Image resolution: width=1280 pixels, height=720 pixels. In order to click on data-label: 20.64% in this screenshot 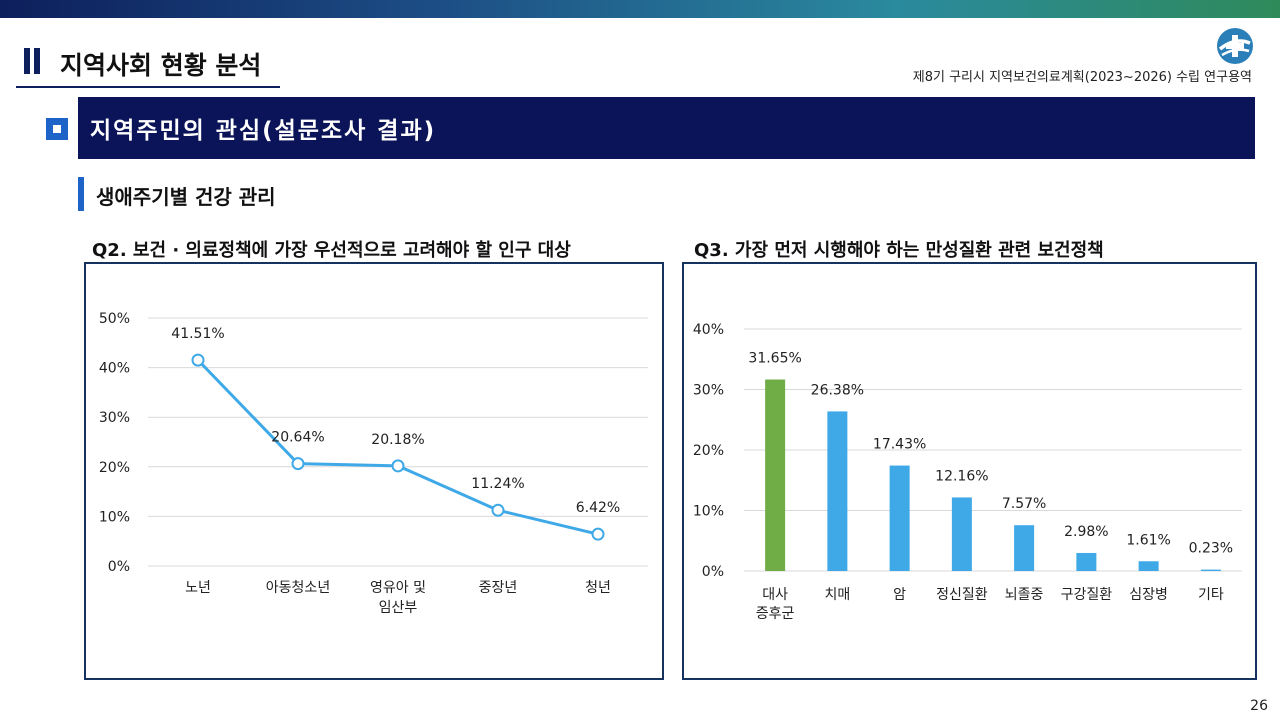, I will do `click(297, 438)`.